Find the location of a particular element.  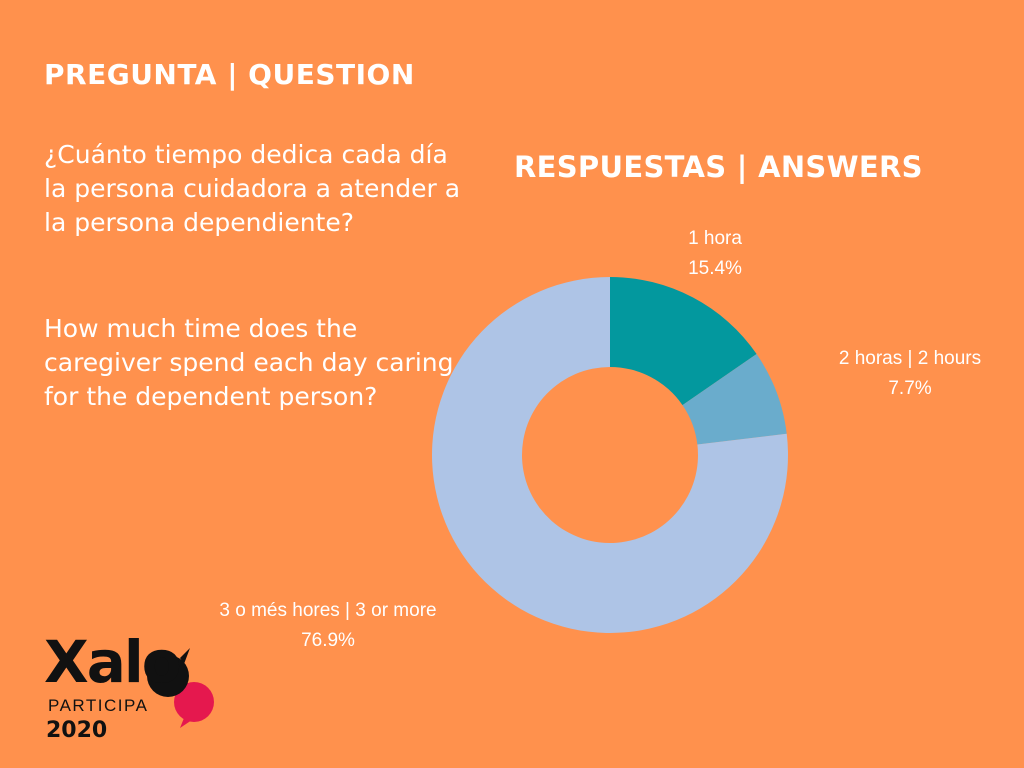

logo-word: Xalo is located at coordinates (113, 662).